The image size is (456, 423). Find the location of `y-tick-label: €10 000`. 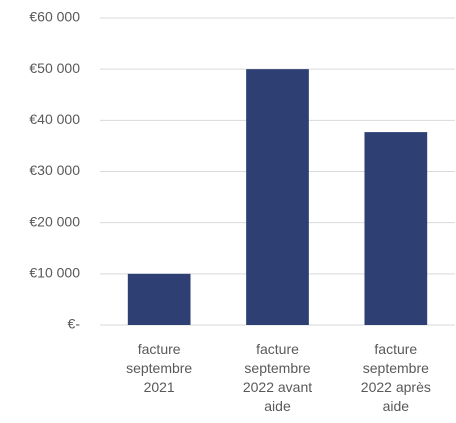

y-tick-label: €10 000 is located at coordinates (54, 273).